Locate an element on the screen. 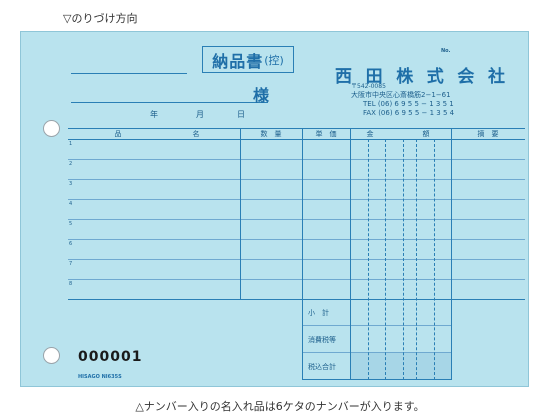  name-printing-note: △ナンバー入りの名入れ品は6ケタのナンバーが入ります。 is located at coordinates (280, 406).